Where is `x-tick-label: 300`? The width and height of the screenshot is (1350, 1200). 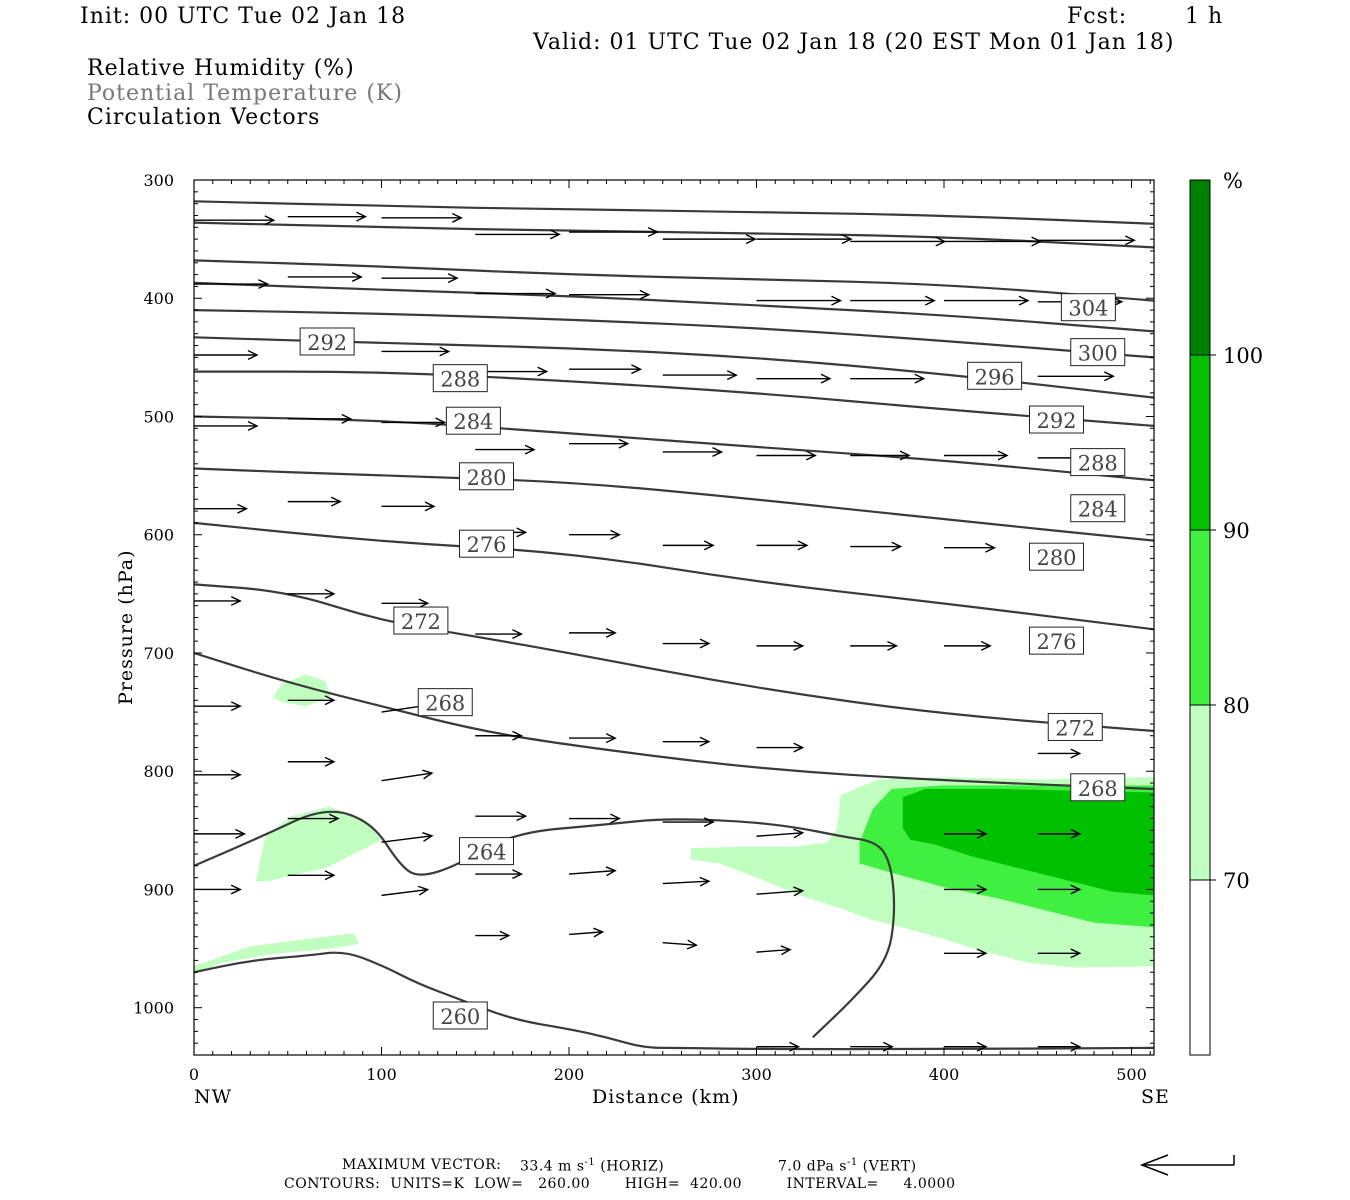 x-tick-label: 300 is located at coordinates (756, 1074).